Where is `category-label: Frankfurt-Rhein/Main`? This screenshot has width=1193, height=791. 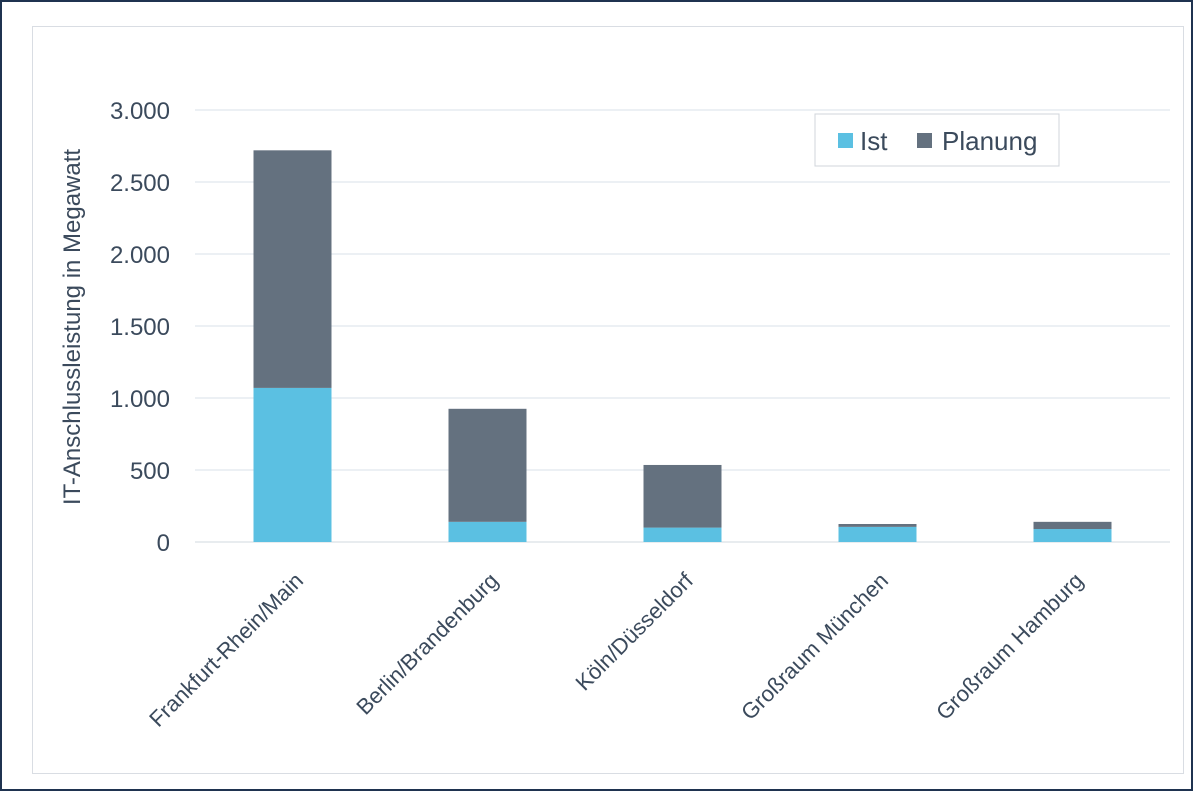 category-label: Frankfurt-Rhein/Main is located at coordinates (226, 650).